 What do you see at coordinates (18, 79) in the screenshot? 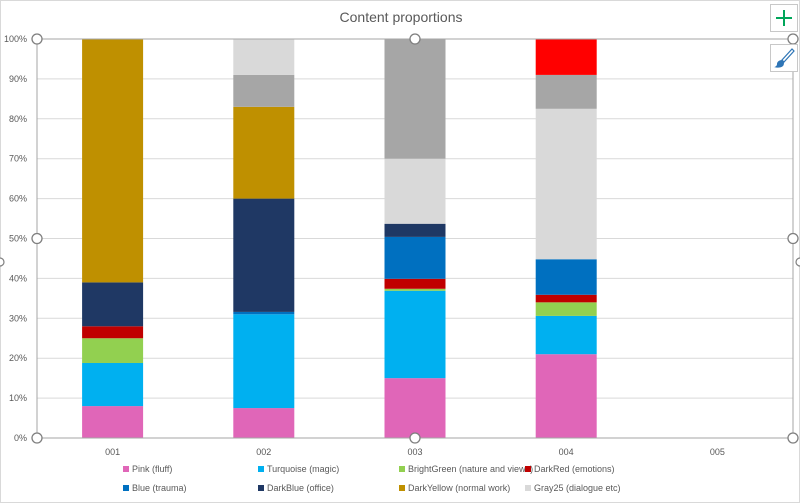
I see `y-tick-label: 90%` at bounding box center [18, 79].